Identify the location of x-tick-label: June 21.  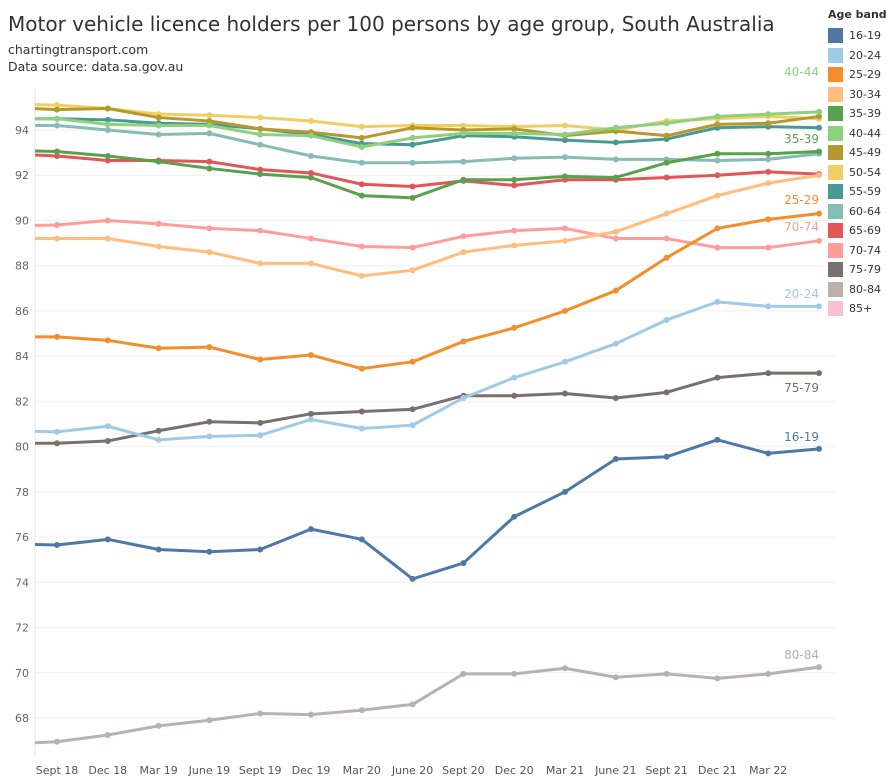
(615, 770).